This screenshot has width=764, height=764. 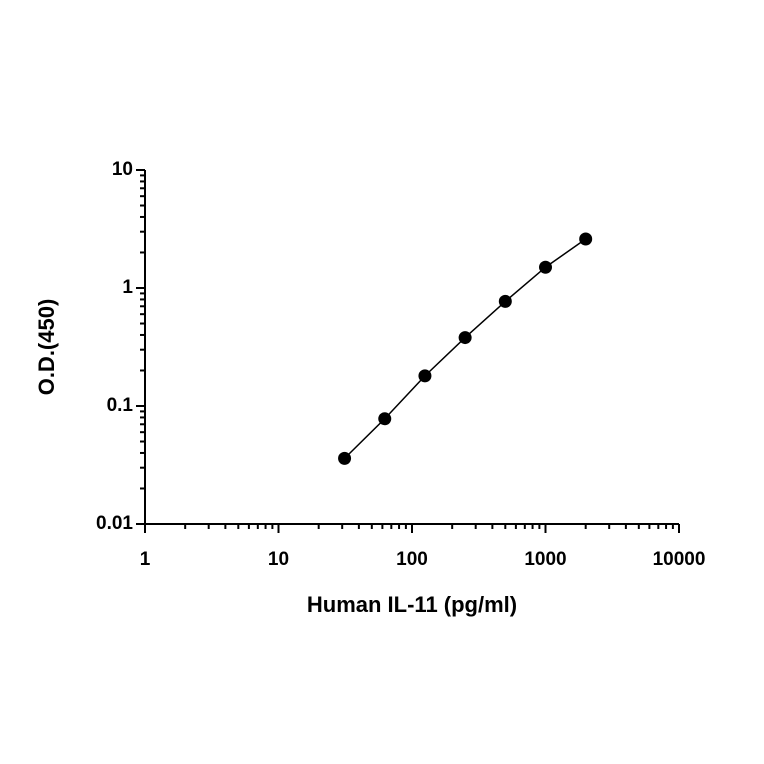 I want to click on x-axis-label: Human IL-11 (pg/ml), so click(x=412, y=604).